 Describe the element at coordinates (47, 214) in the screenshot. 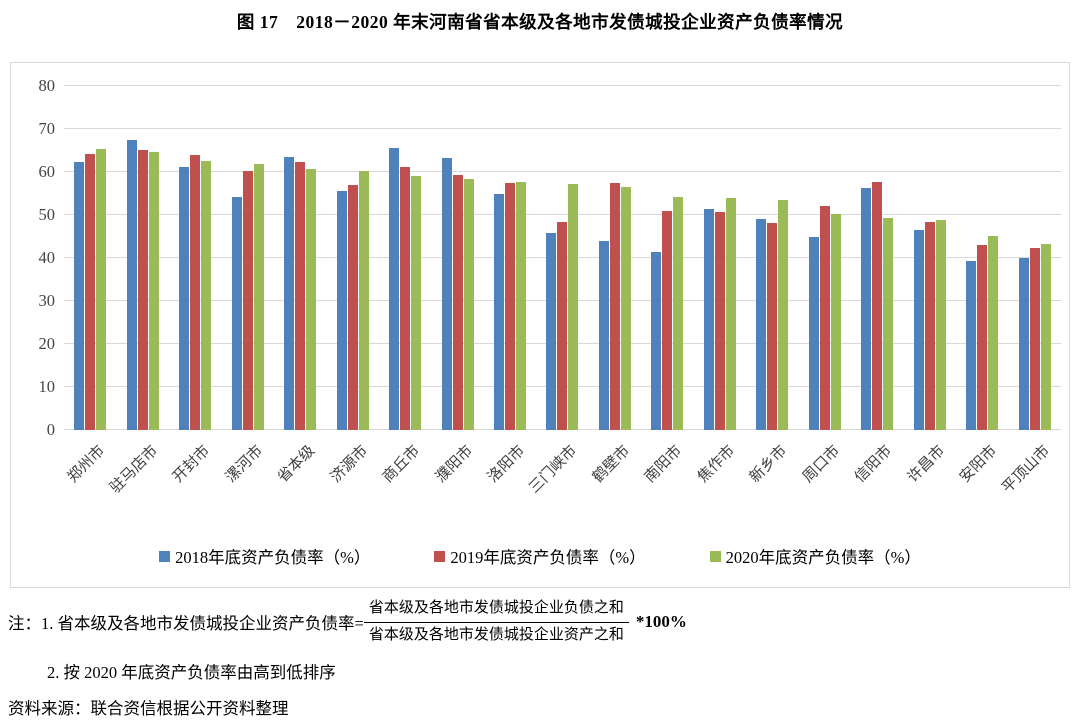

I see `y-tick-label: 50` at that location.